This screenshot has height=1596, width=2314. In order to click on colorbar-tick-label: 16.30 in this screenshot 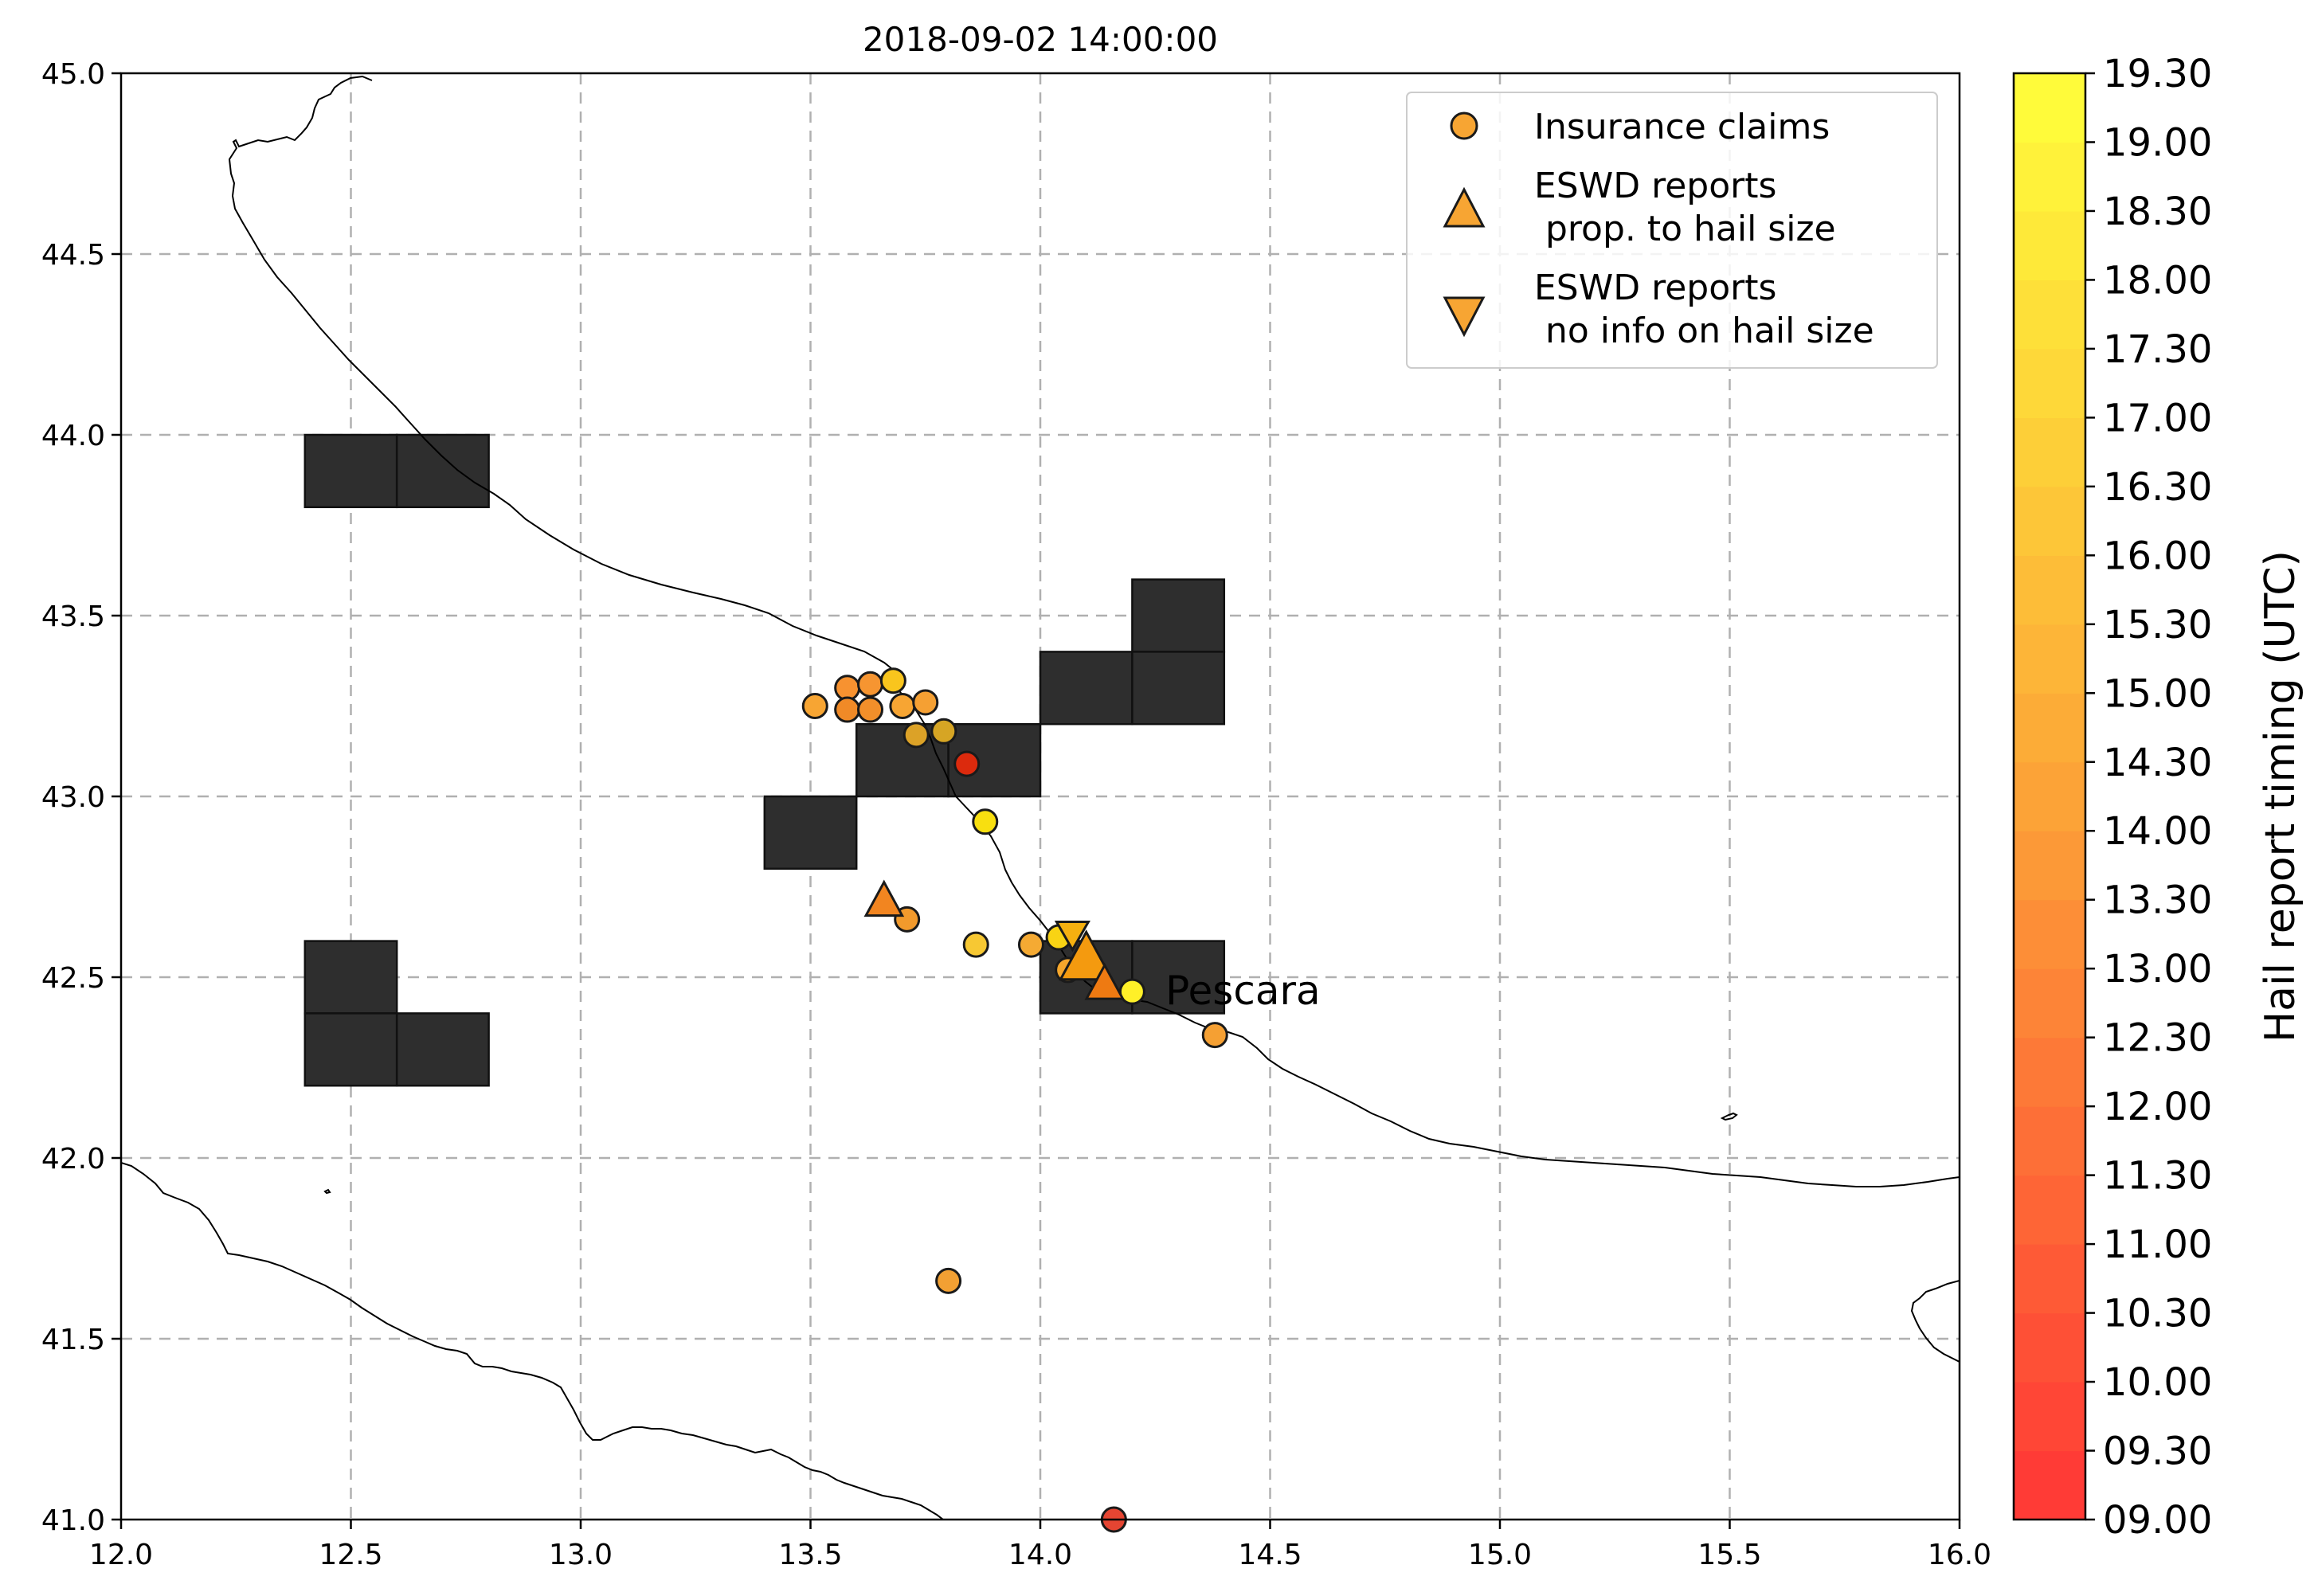, I will do `click(2157, 487)`.